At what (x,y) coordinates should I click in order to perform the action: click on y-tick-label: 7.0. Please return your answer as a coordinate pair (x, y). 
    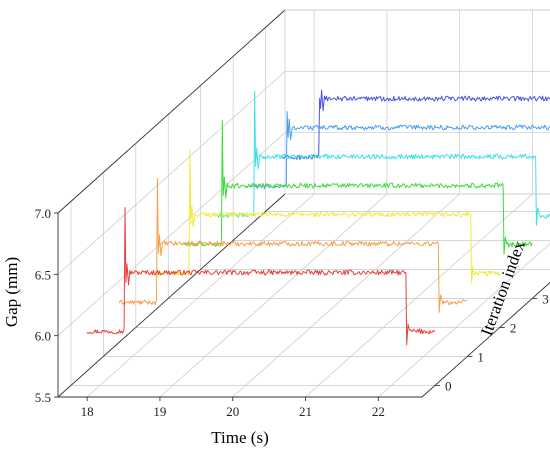
    Looking at the image, I should click on (43, 213).